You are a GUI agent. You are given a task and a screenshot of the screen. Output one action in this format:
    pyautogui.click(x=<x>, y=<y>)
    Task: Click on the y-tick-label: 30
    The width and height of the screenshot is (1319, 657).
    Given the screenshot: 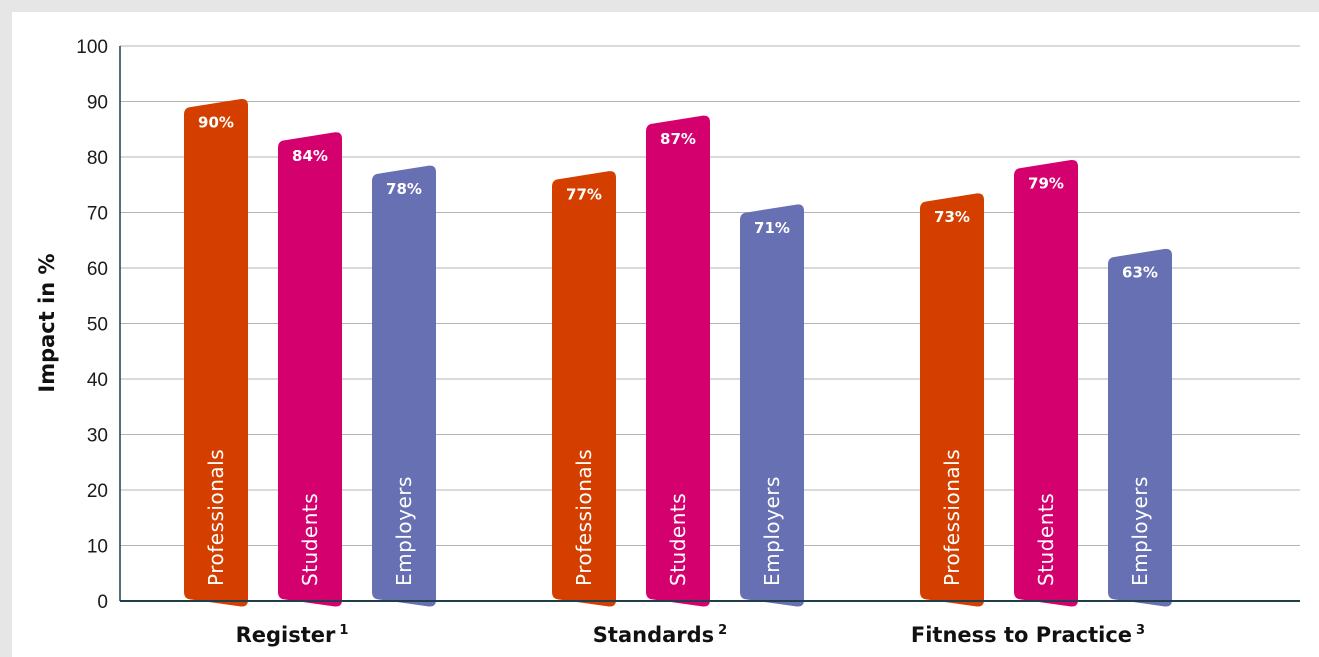 What is the action you would take?
    pyautogui.click(x=97, y=436)
    